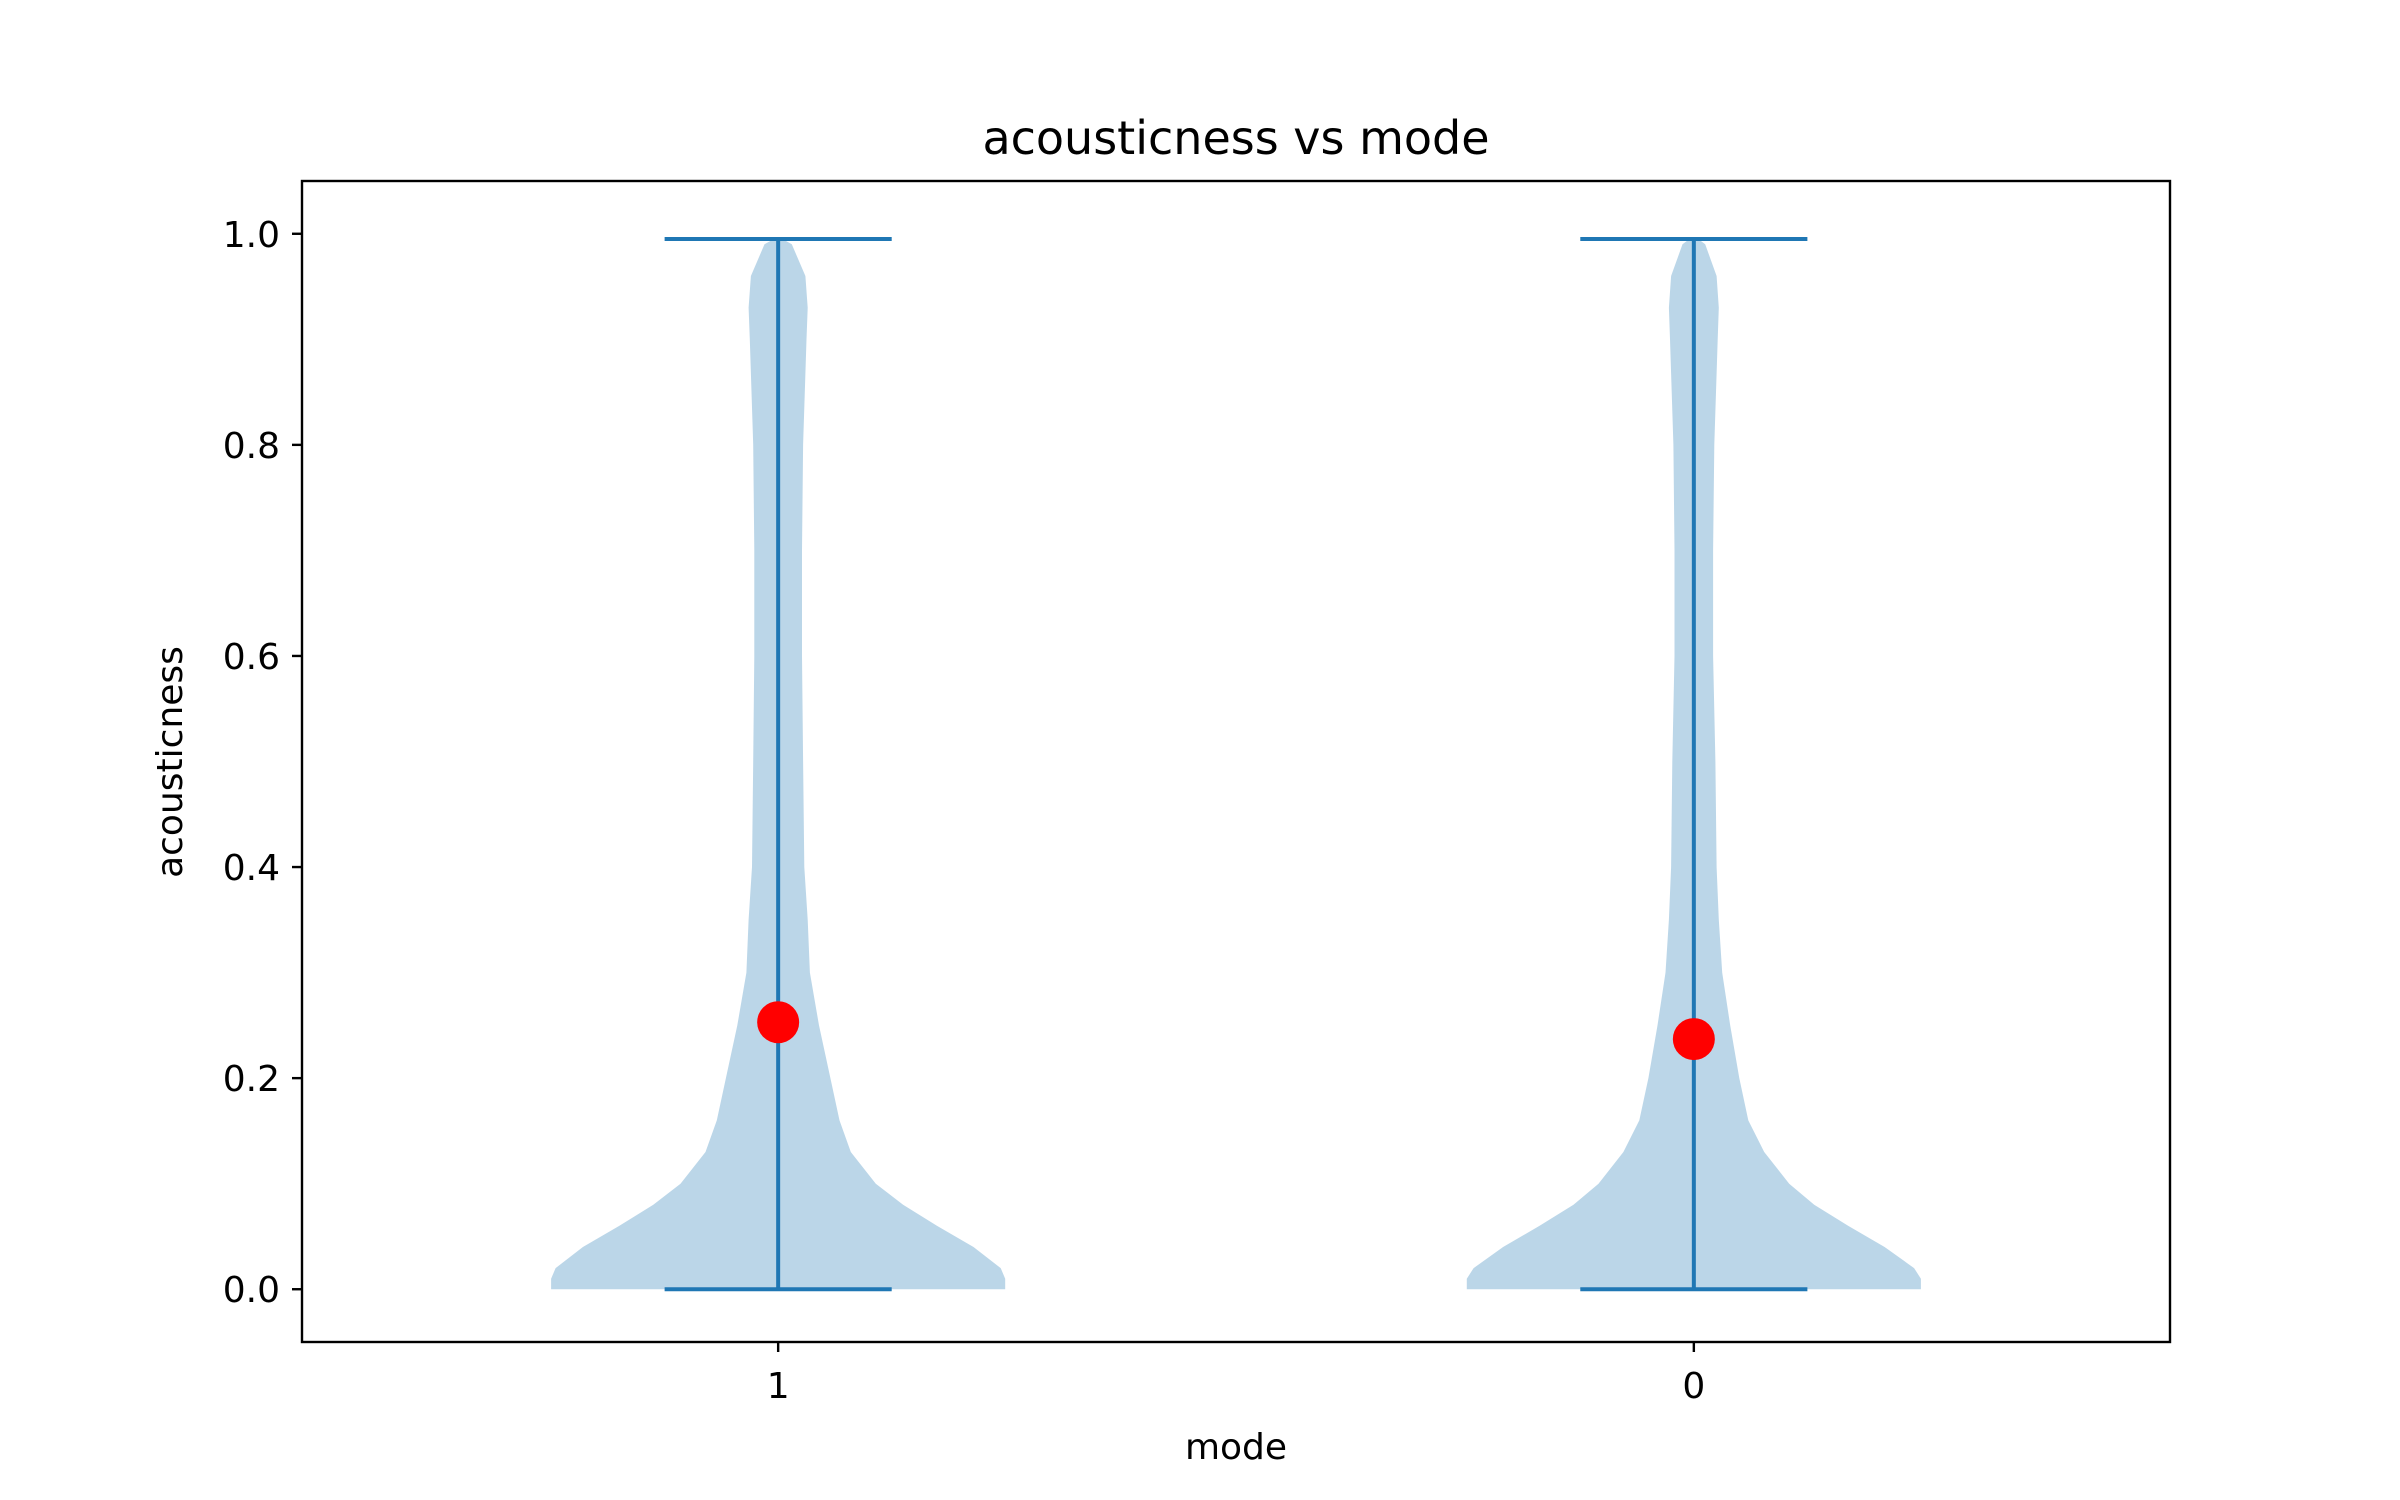 This screenshot has height=1500, width=2400. What do you see at coordinates (1693, 1386) in the screenshot?
I see `x-tick-label: 0` at bounding box center [1693, 1386].